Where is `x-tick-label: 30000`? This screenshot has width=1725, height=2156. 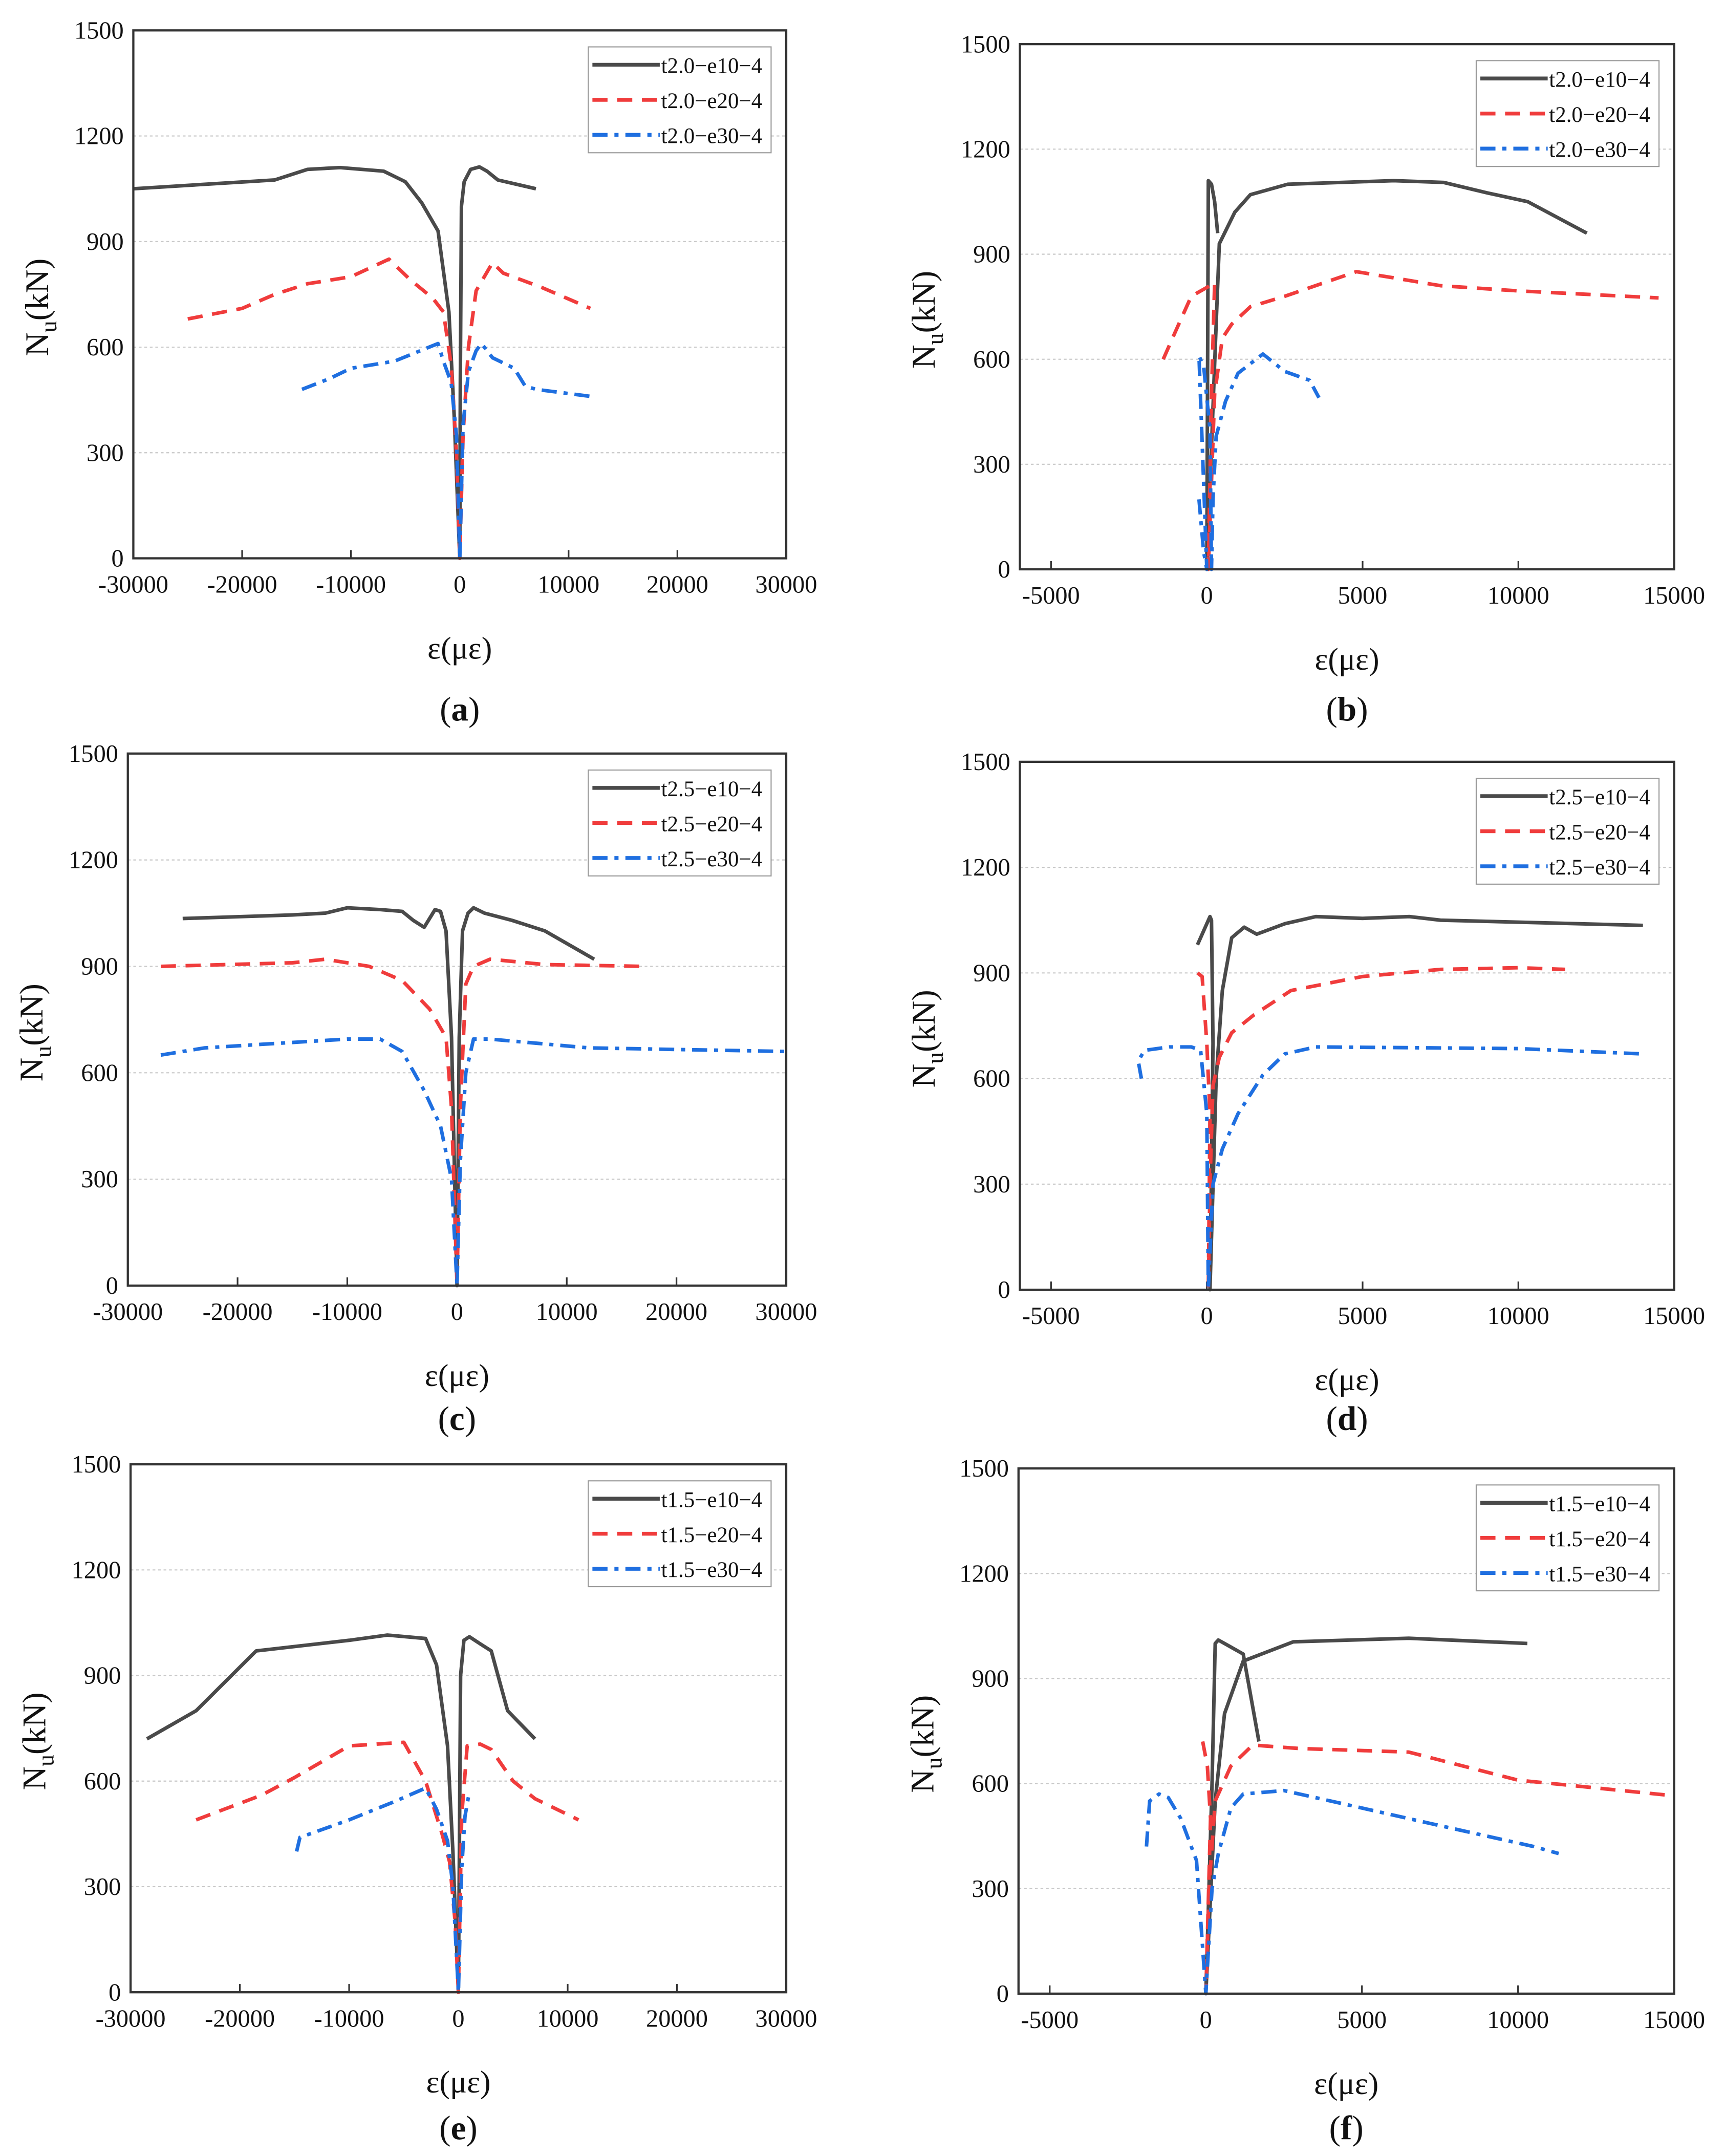 x-tick-label: 30000 is located at coordinates (786, 585).